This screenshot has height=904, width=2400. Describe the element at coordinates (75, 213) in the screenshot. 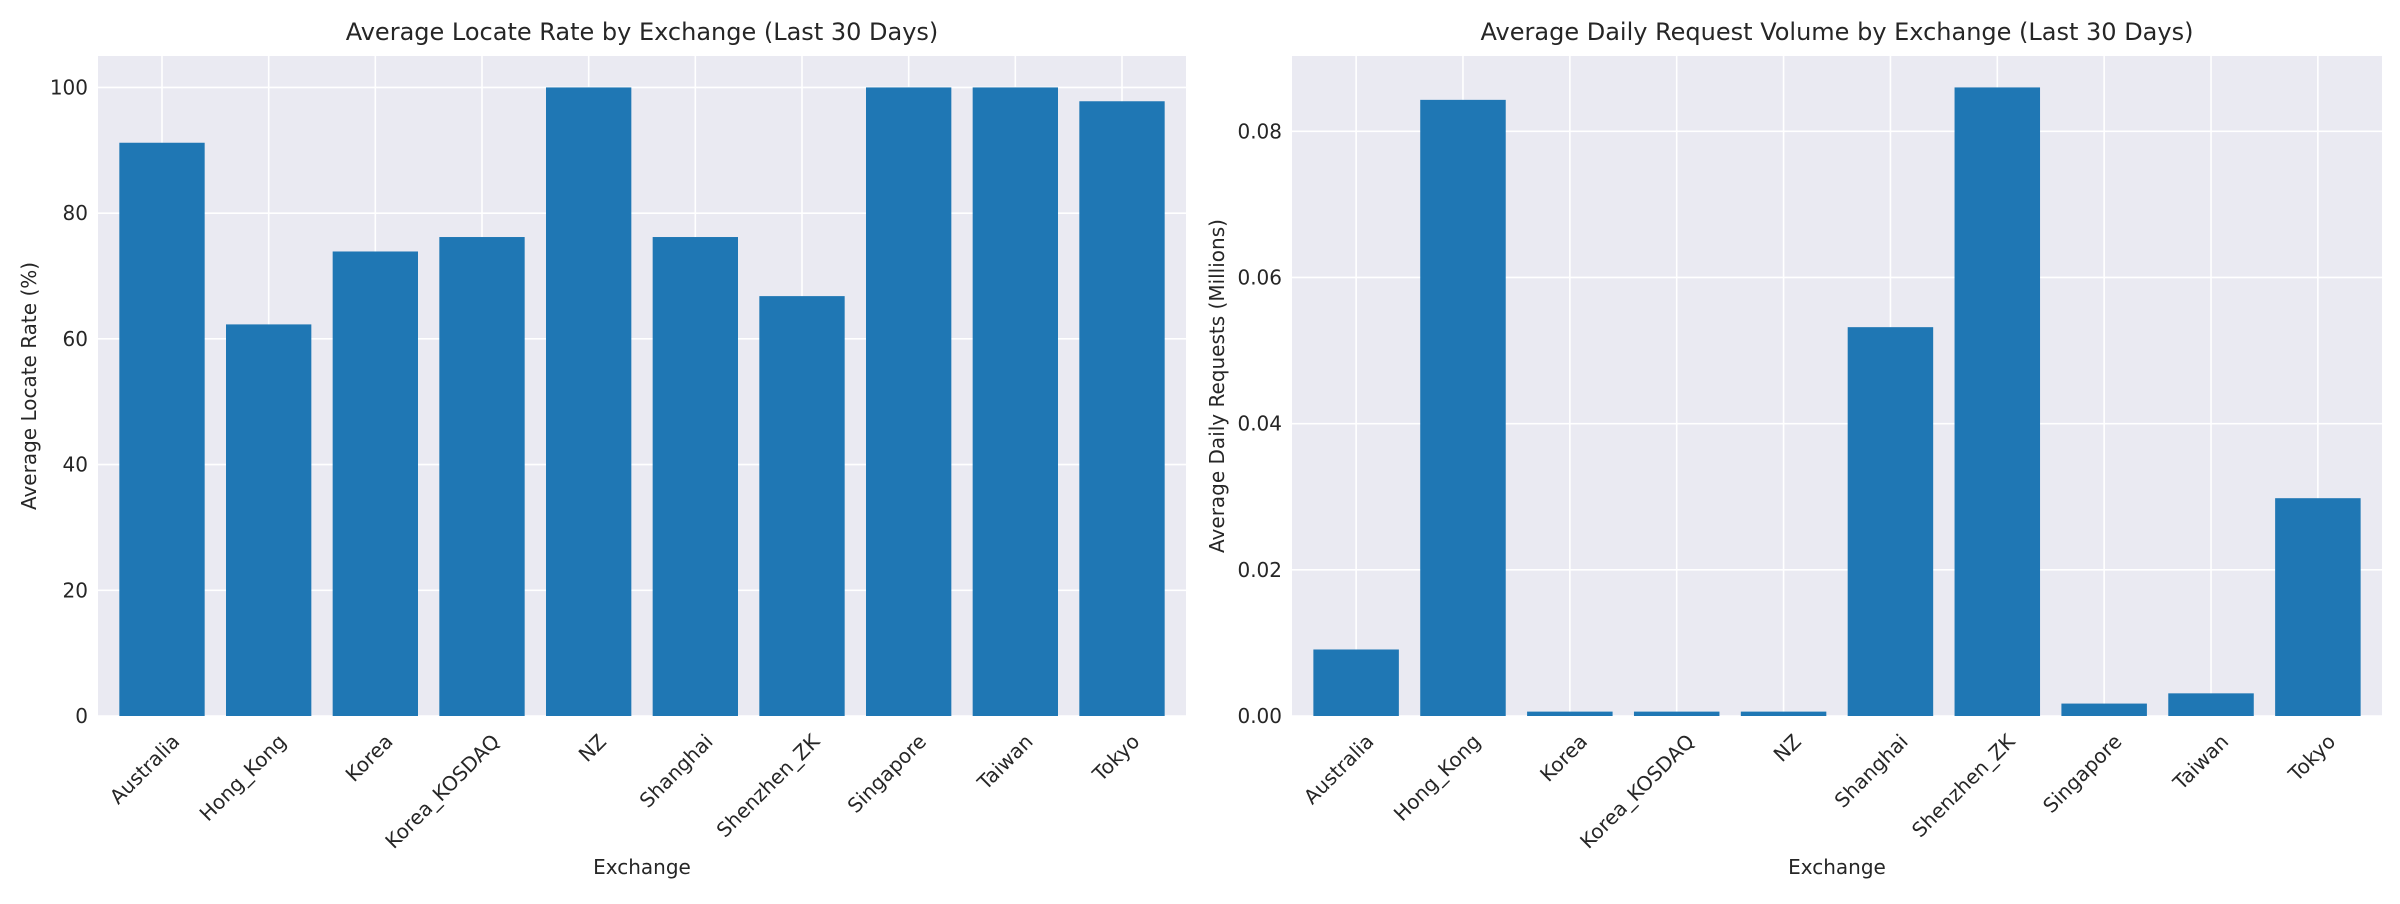

I see `y-tick-label: 80` at that location.